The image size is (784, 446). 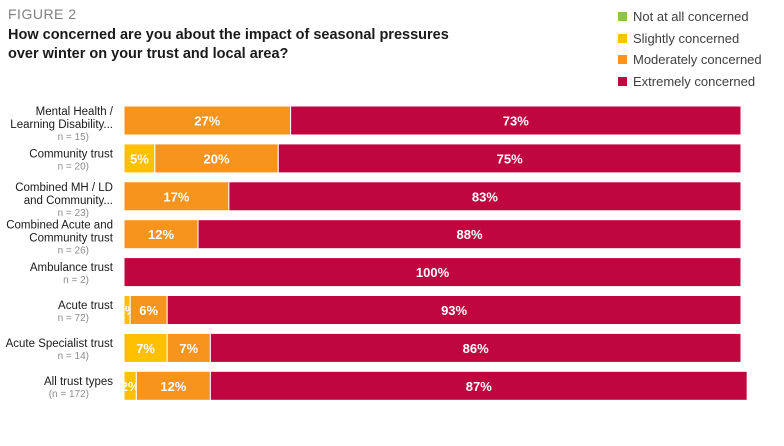 I want to click on category-label: Ambulance trust, so click(x=72, y=268).